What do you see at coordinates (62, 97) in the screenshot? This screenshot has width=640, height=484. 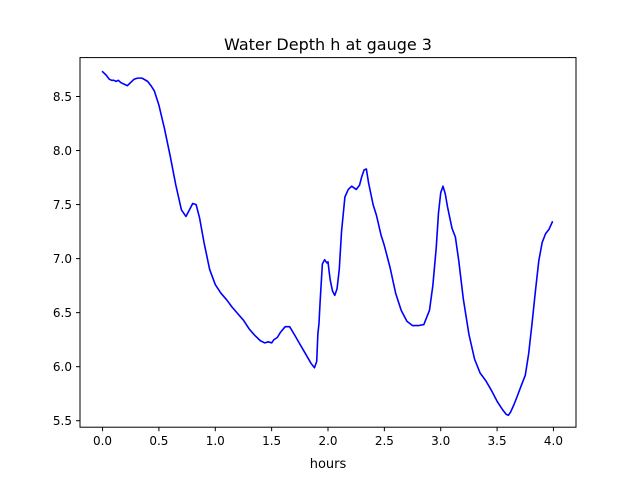 I see `y-tick-label: 8.5` at bounding box center [62, 97].